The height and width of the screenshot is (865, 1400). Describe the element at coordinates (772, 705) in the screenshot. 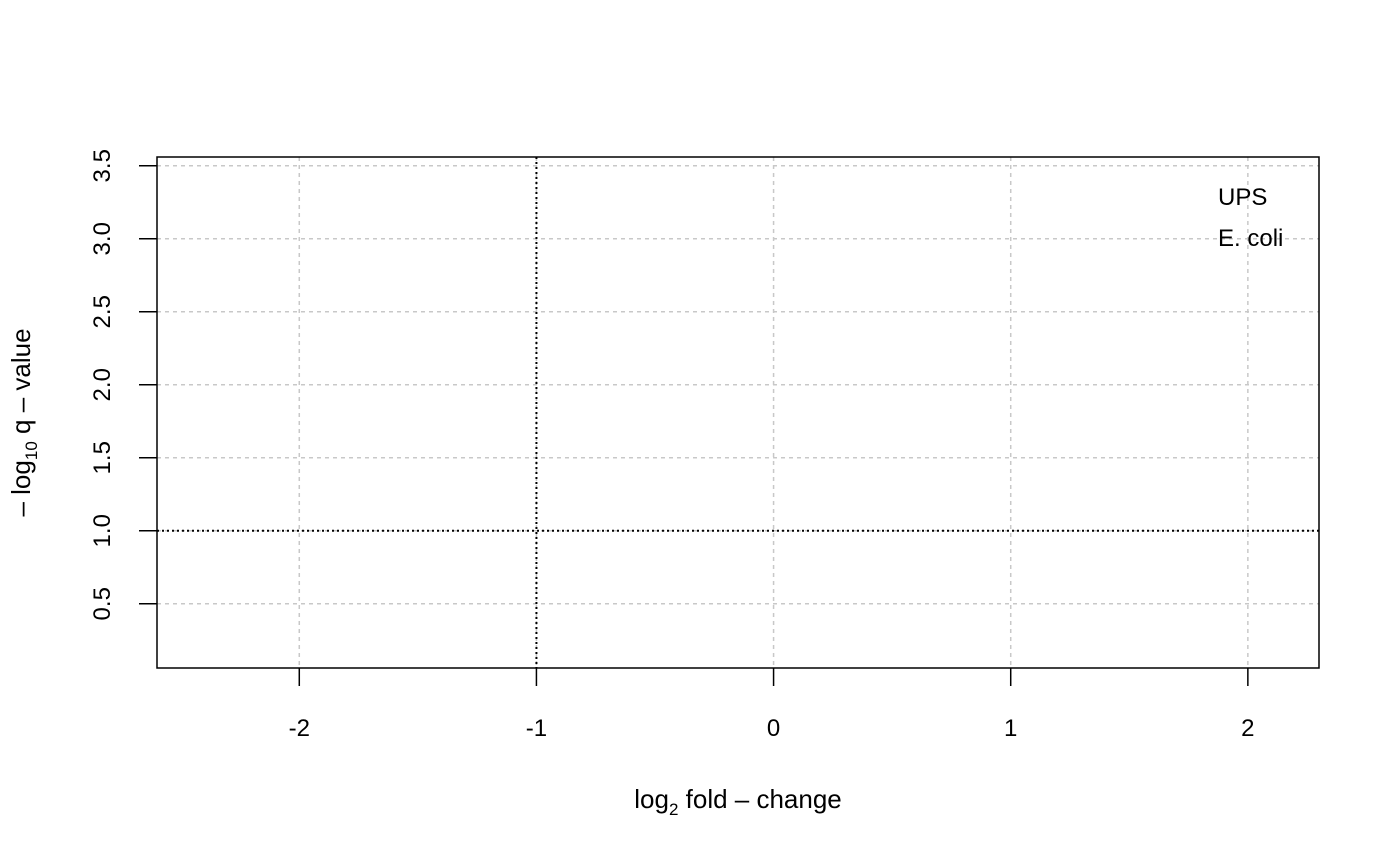

I see `x-axis: -2 -1 0 1 2` at that location.